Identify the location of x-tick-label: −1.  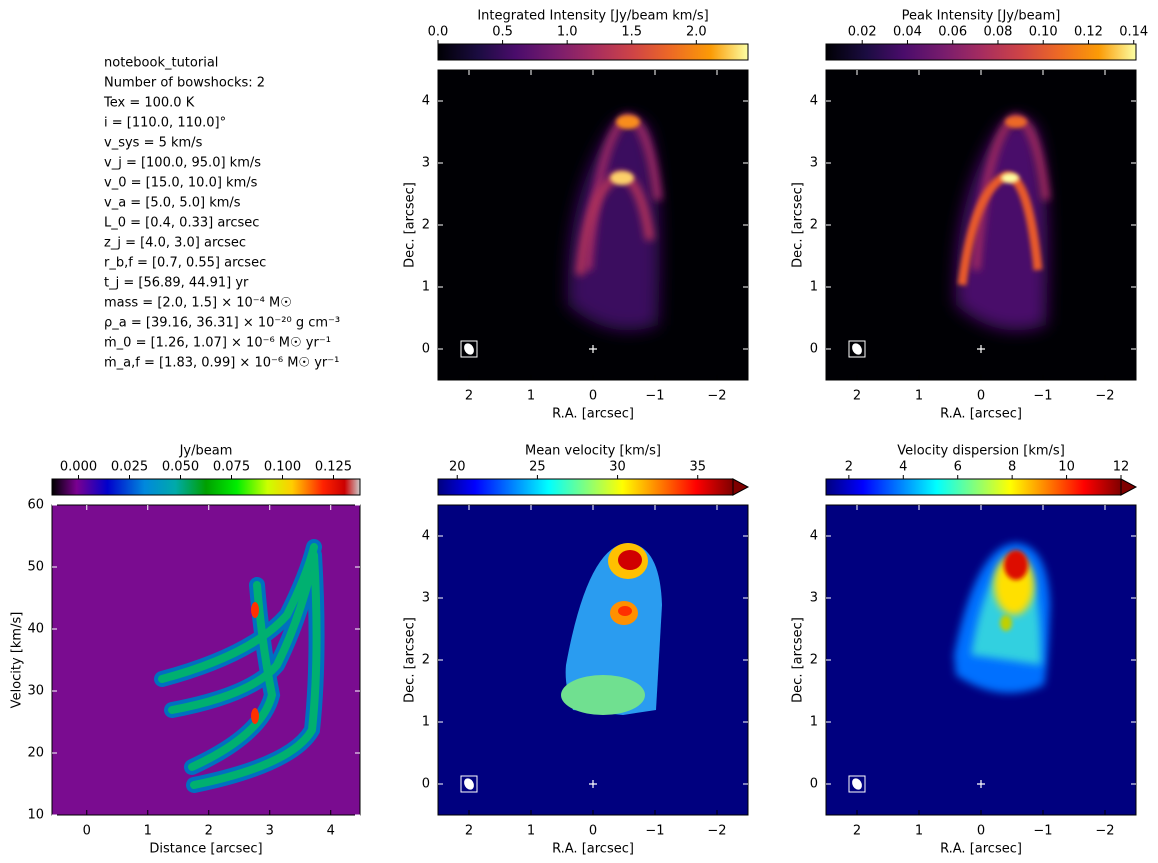
(654, 831).